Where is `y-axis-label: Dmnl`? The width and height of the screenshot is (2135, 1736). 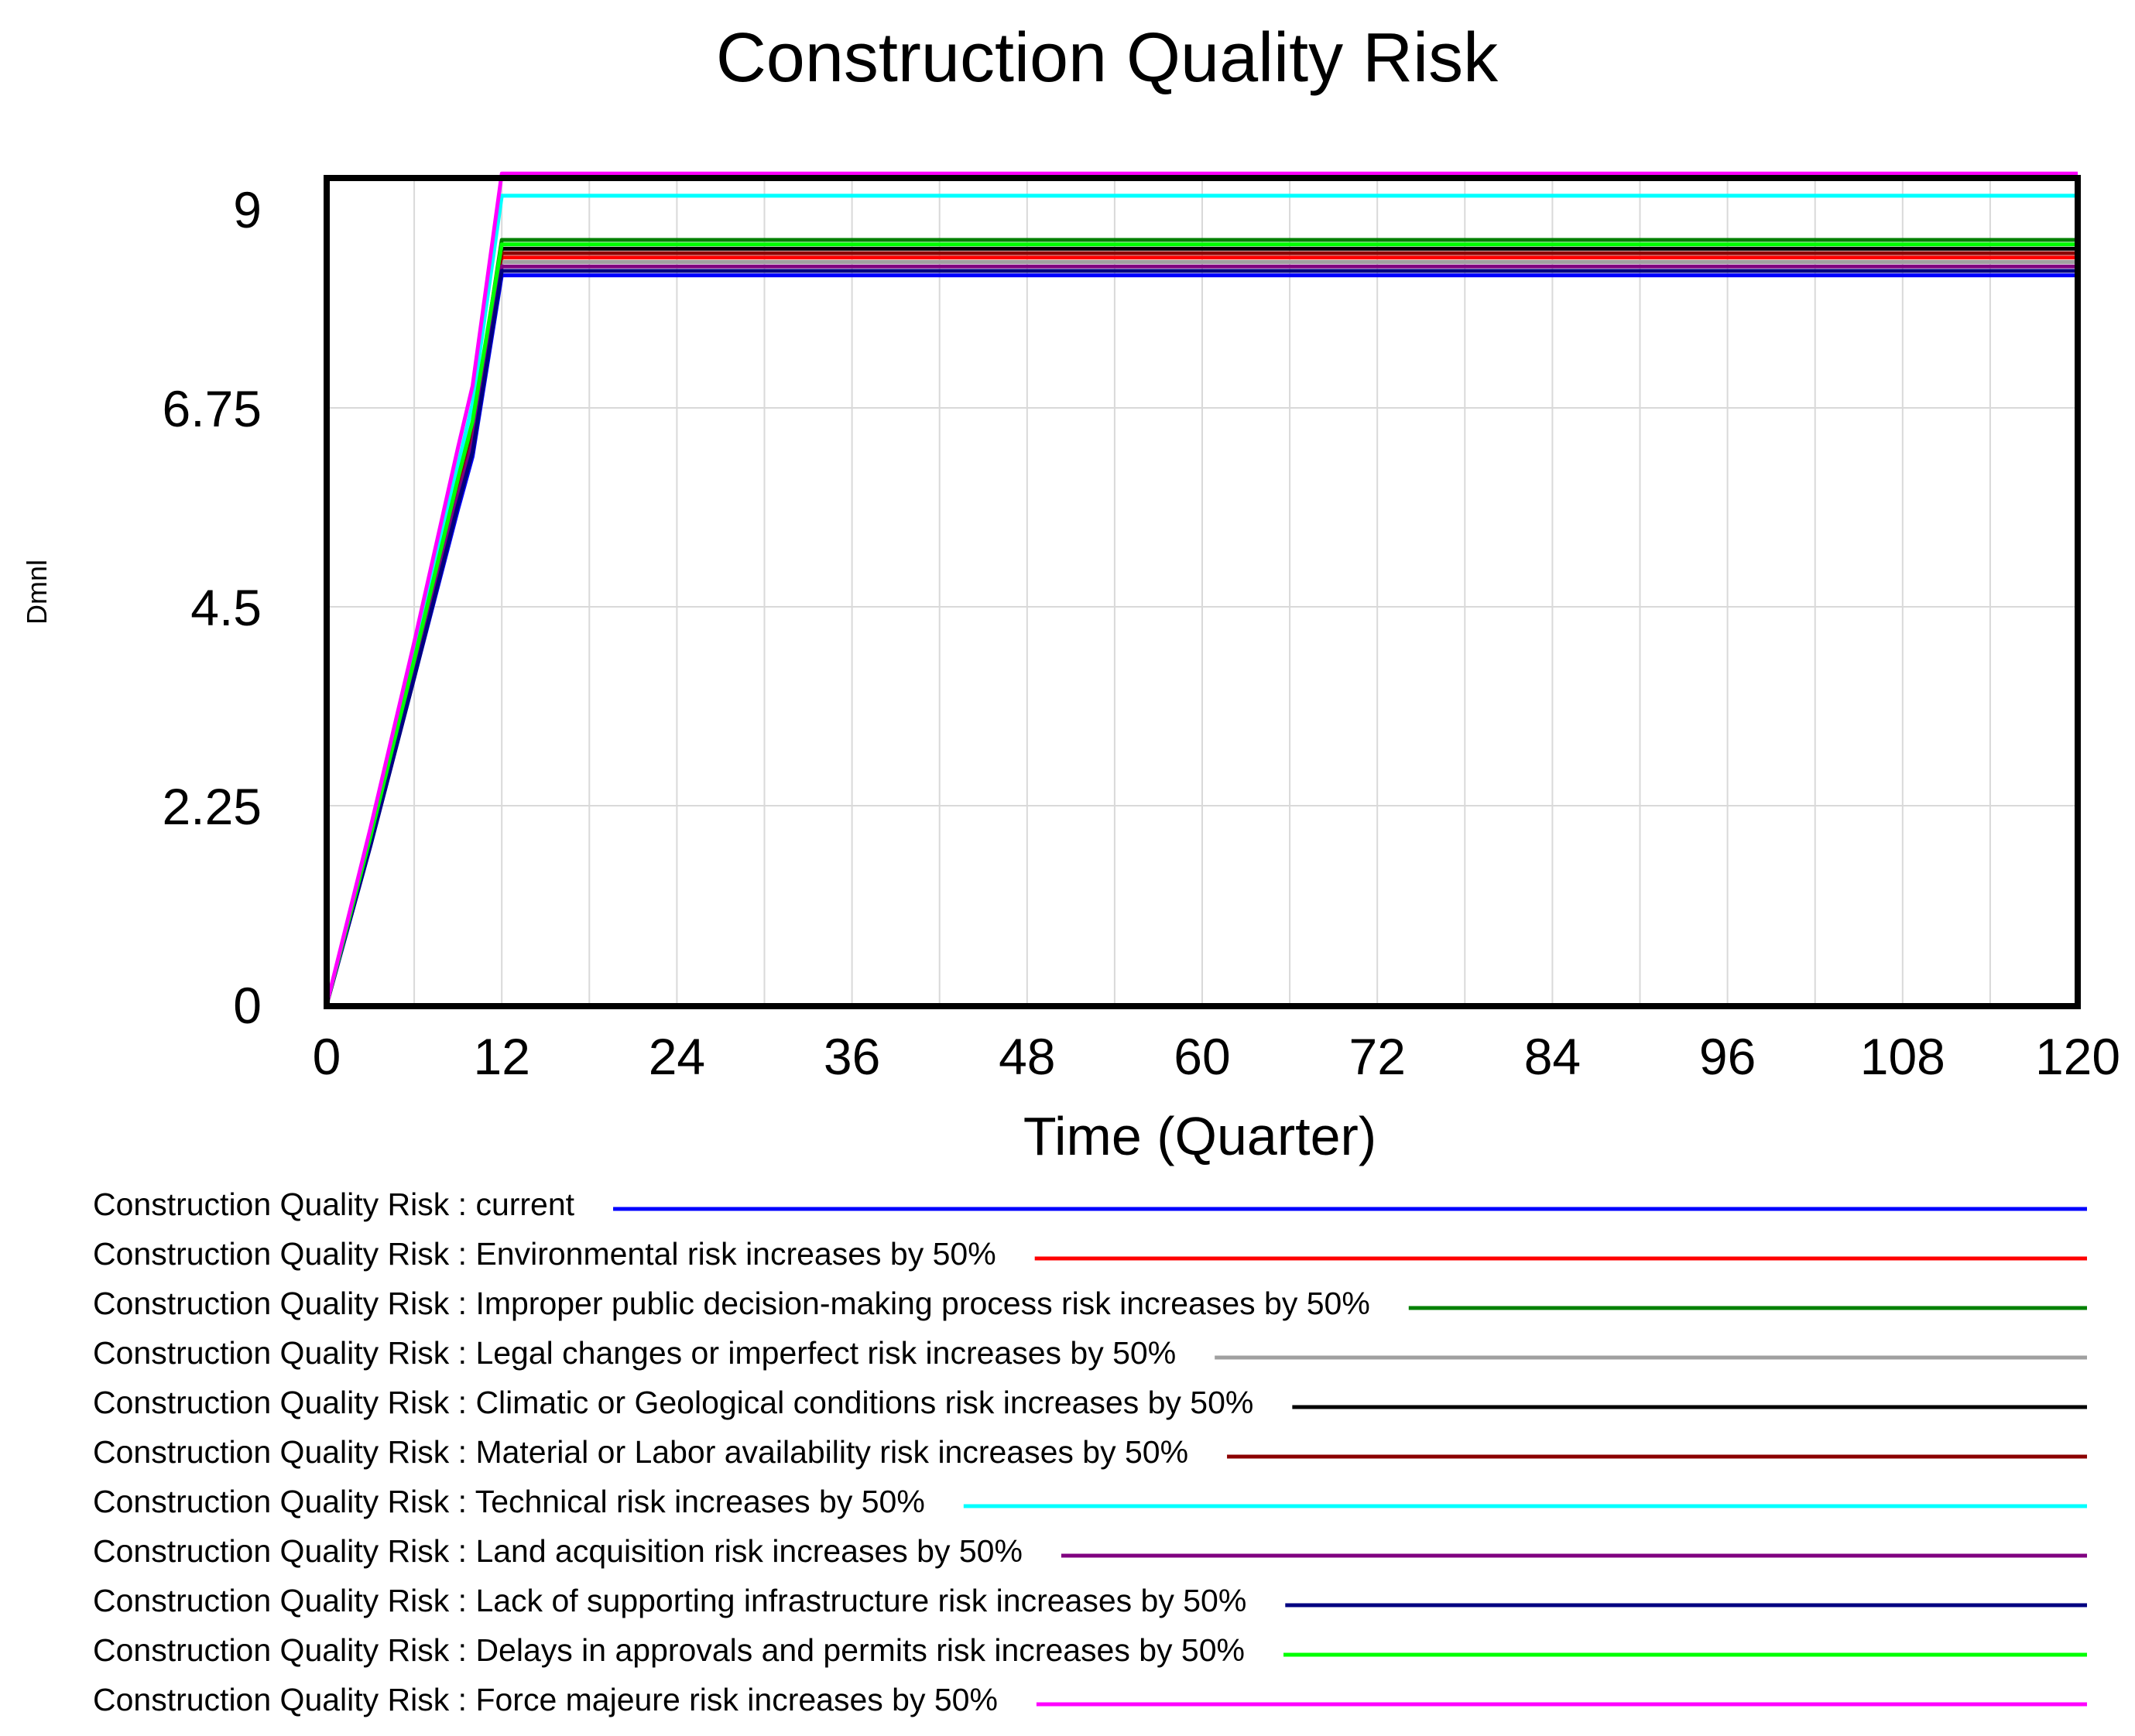 y-axis-label: Dmnl is located at coordinates (37, 592).